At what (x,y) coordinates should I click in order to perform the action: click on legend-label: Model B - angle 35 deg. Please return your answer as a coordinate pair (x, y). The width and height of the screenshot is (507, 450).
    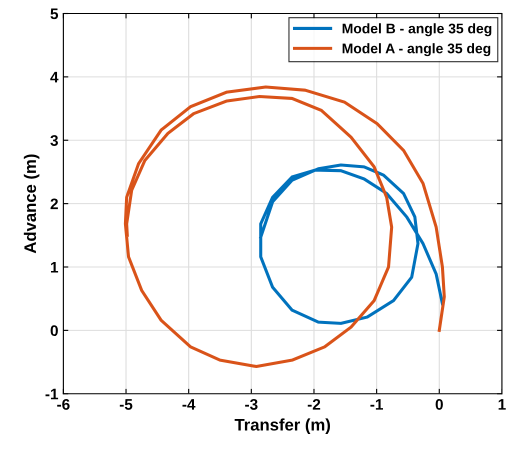
    Looking at the image, I should click on (417, 29).